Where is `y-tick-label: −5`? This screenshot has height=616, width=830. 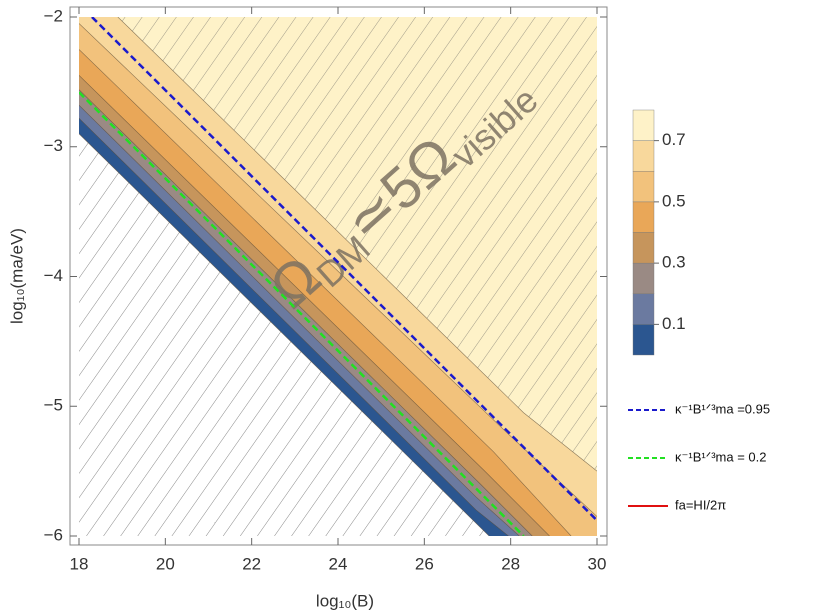 y-tick-label: −5 is located at coordinates (53, 405).